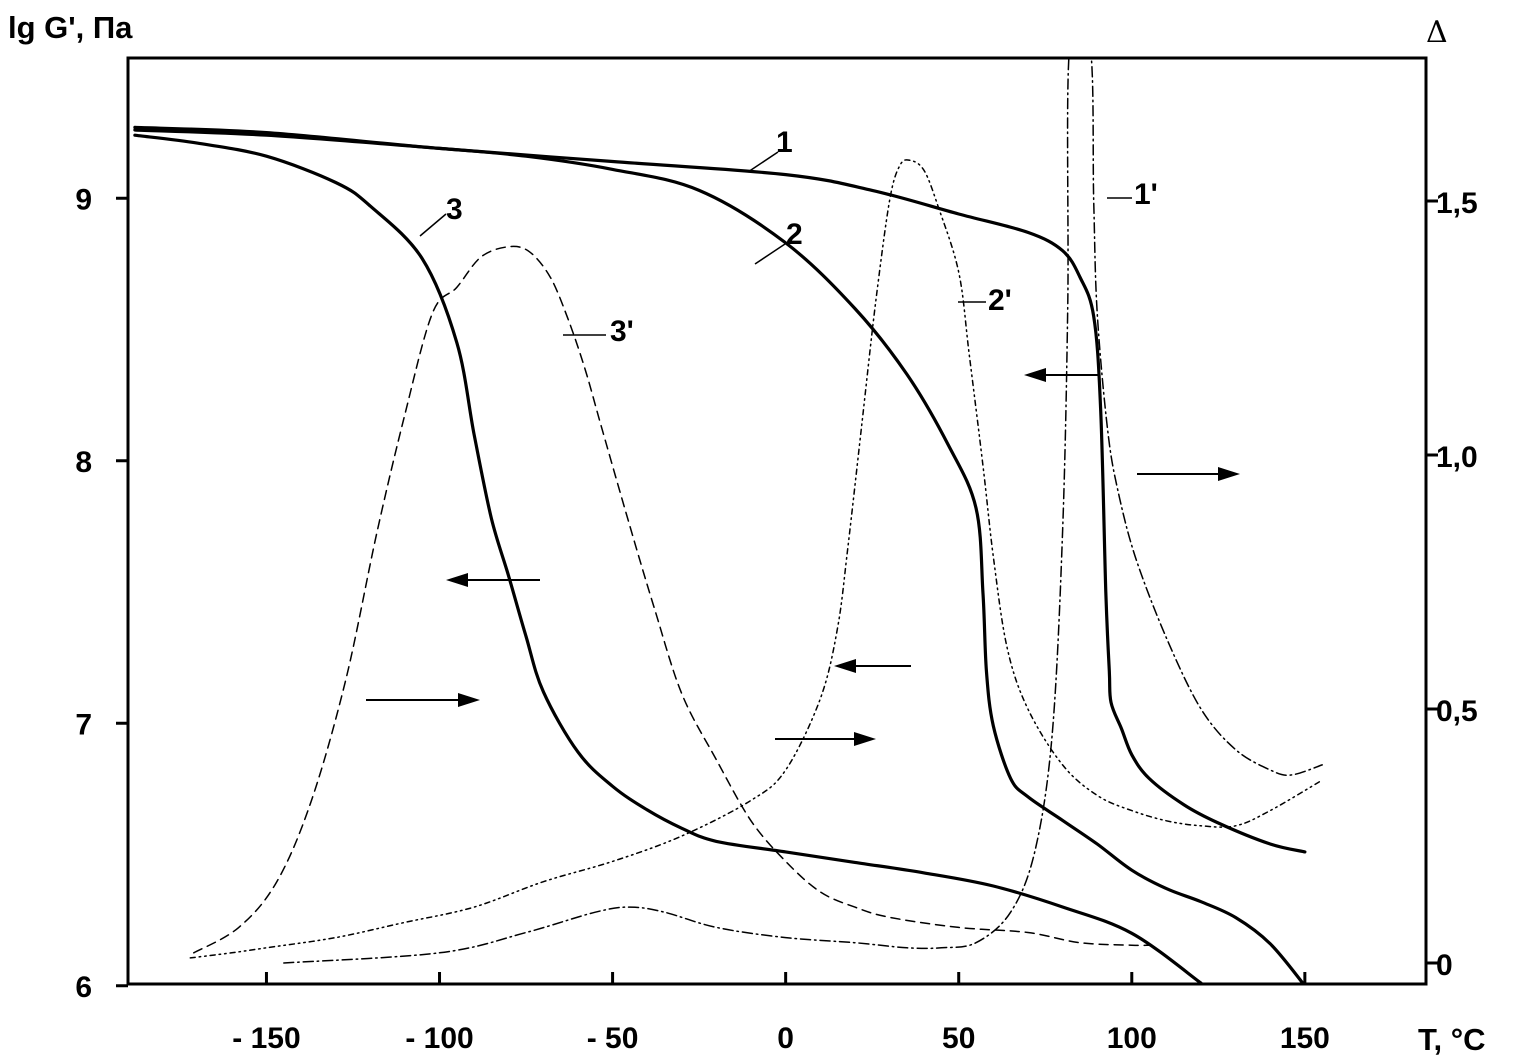 This screenshot has height=1061, width=1530. I want to click on curve-label-3-prime: 3', so click(622, 331).